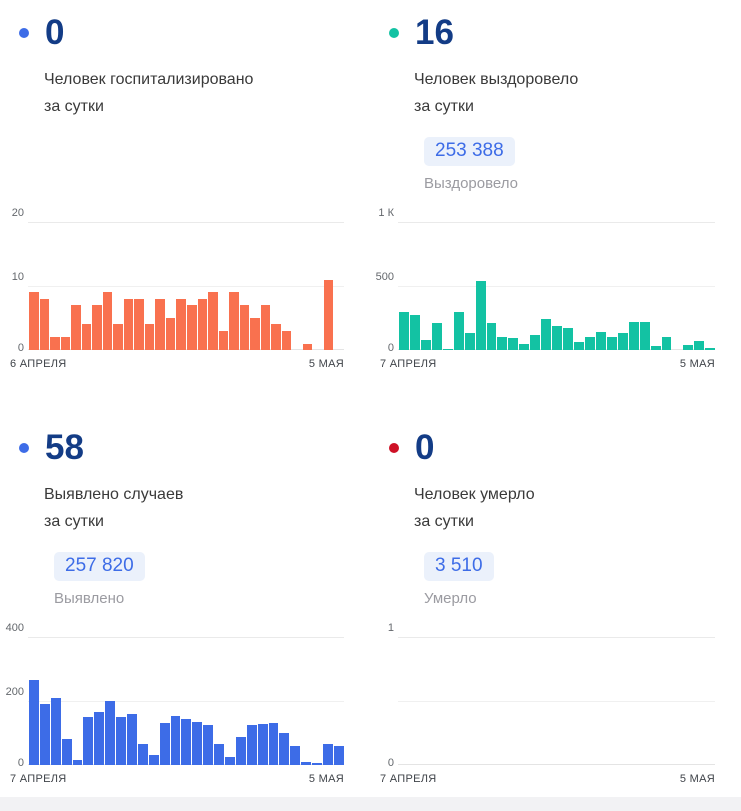 Image resolution: width=741 pixels, height=811 pixels. I want to click on y-tick: 0, so click(20, 763).